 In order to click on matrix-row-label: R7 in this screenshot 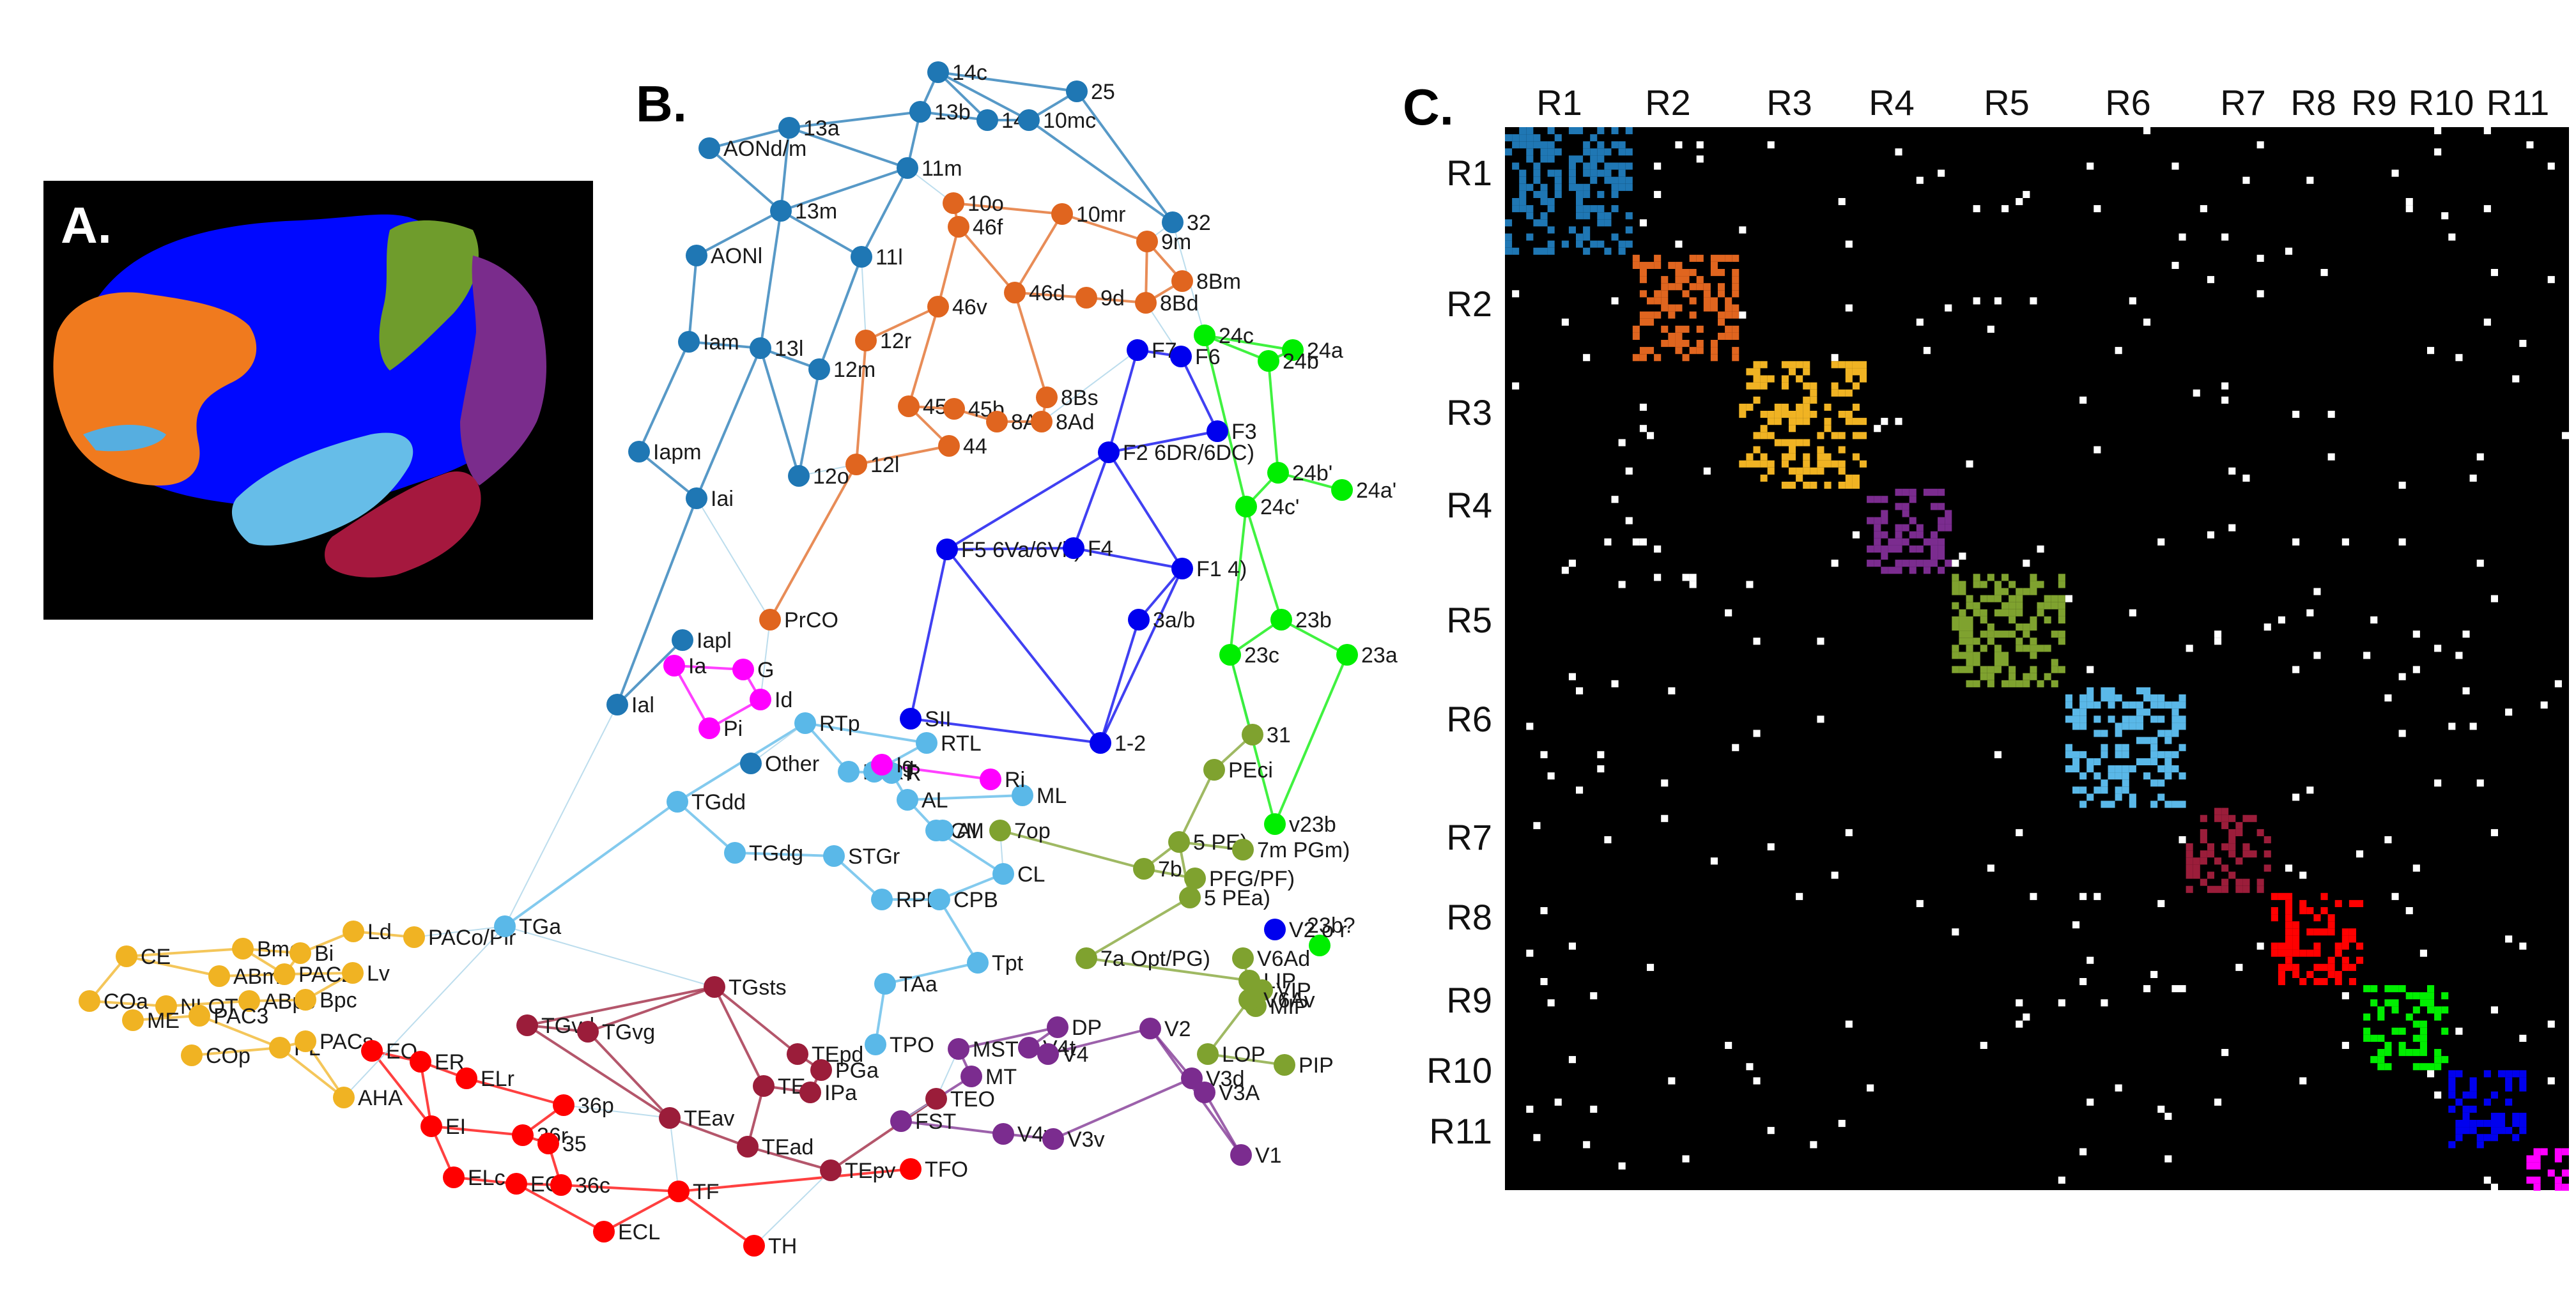, I will do `click(1469, 837)`.